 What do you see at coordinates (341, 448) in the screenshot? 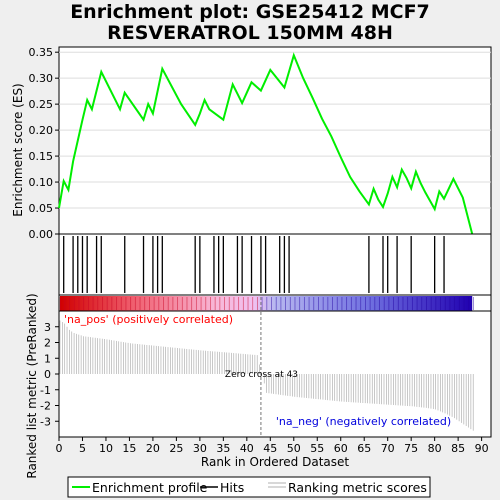
I see `xtick-label: 60` at bounding box center [341, 448].